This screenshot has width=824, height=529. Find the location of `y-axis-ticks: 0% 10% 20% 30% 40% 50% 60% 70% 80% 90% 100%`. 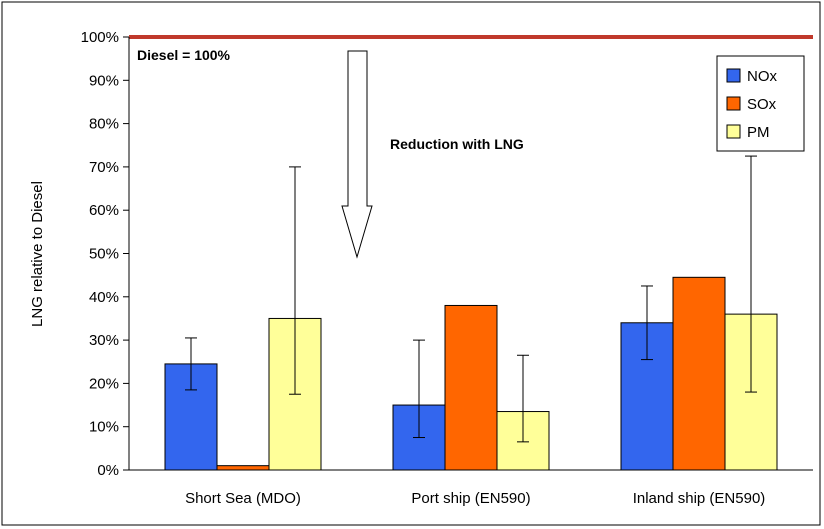

y-axis-ticks: 0% 10% 20% 30% 40% 50% 60% 70% 80% 90% 100% is located at coordinates (105, 254).